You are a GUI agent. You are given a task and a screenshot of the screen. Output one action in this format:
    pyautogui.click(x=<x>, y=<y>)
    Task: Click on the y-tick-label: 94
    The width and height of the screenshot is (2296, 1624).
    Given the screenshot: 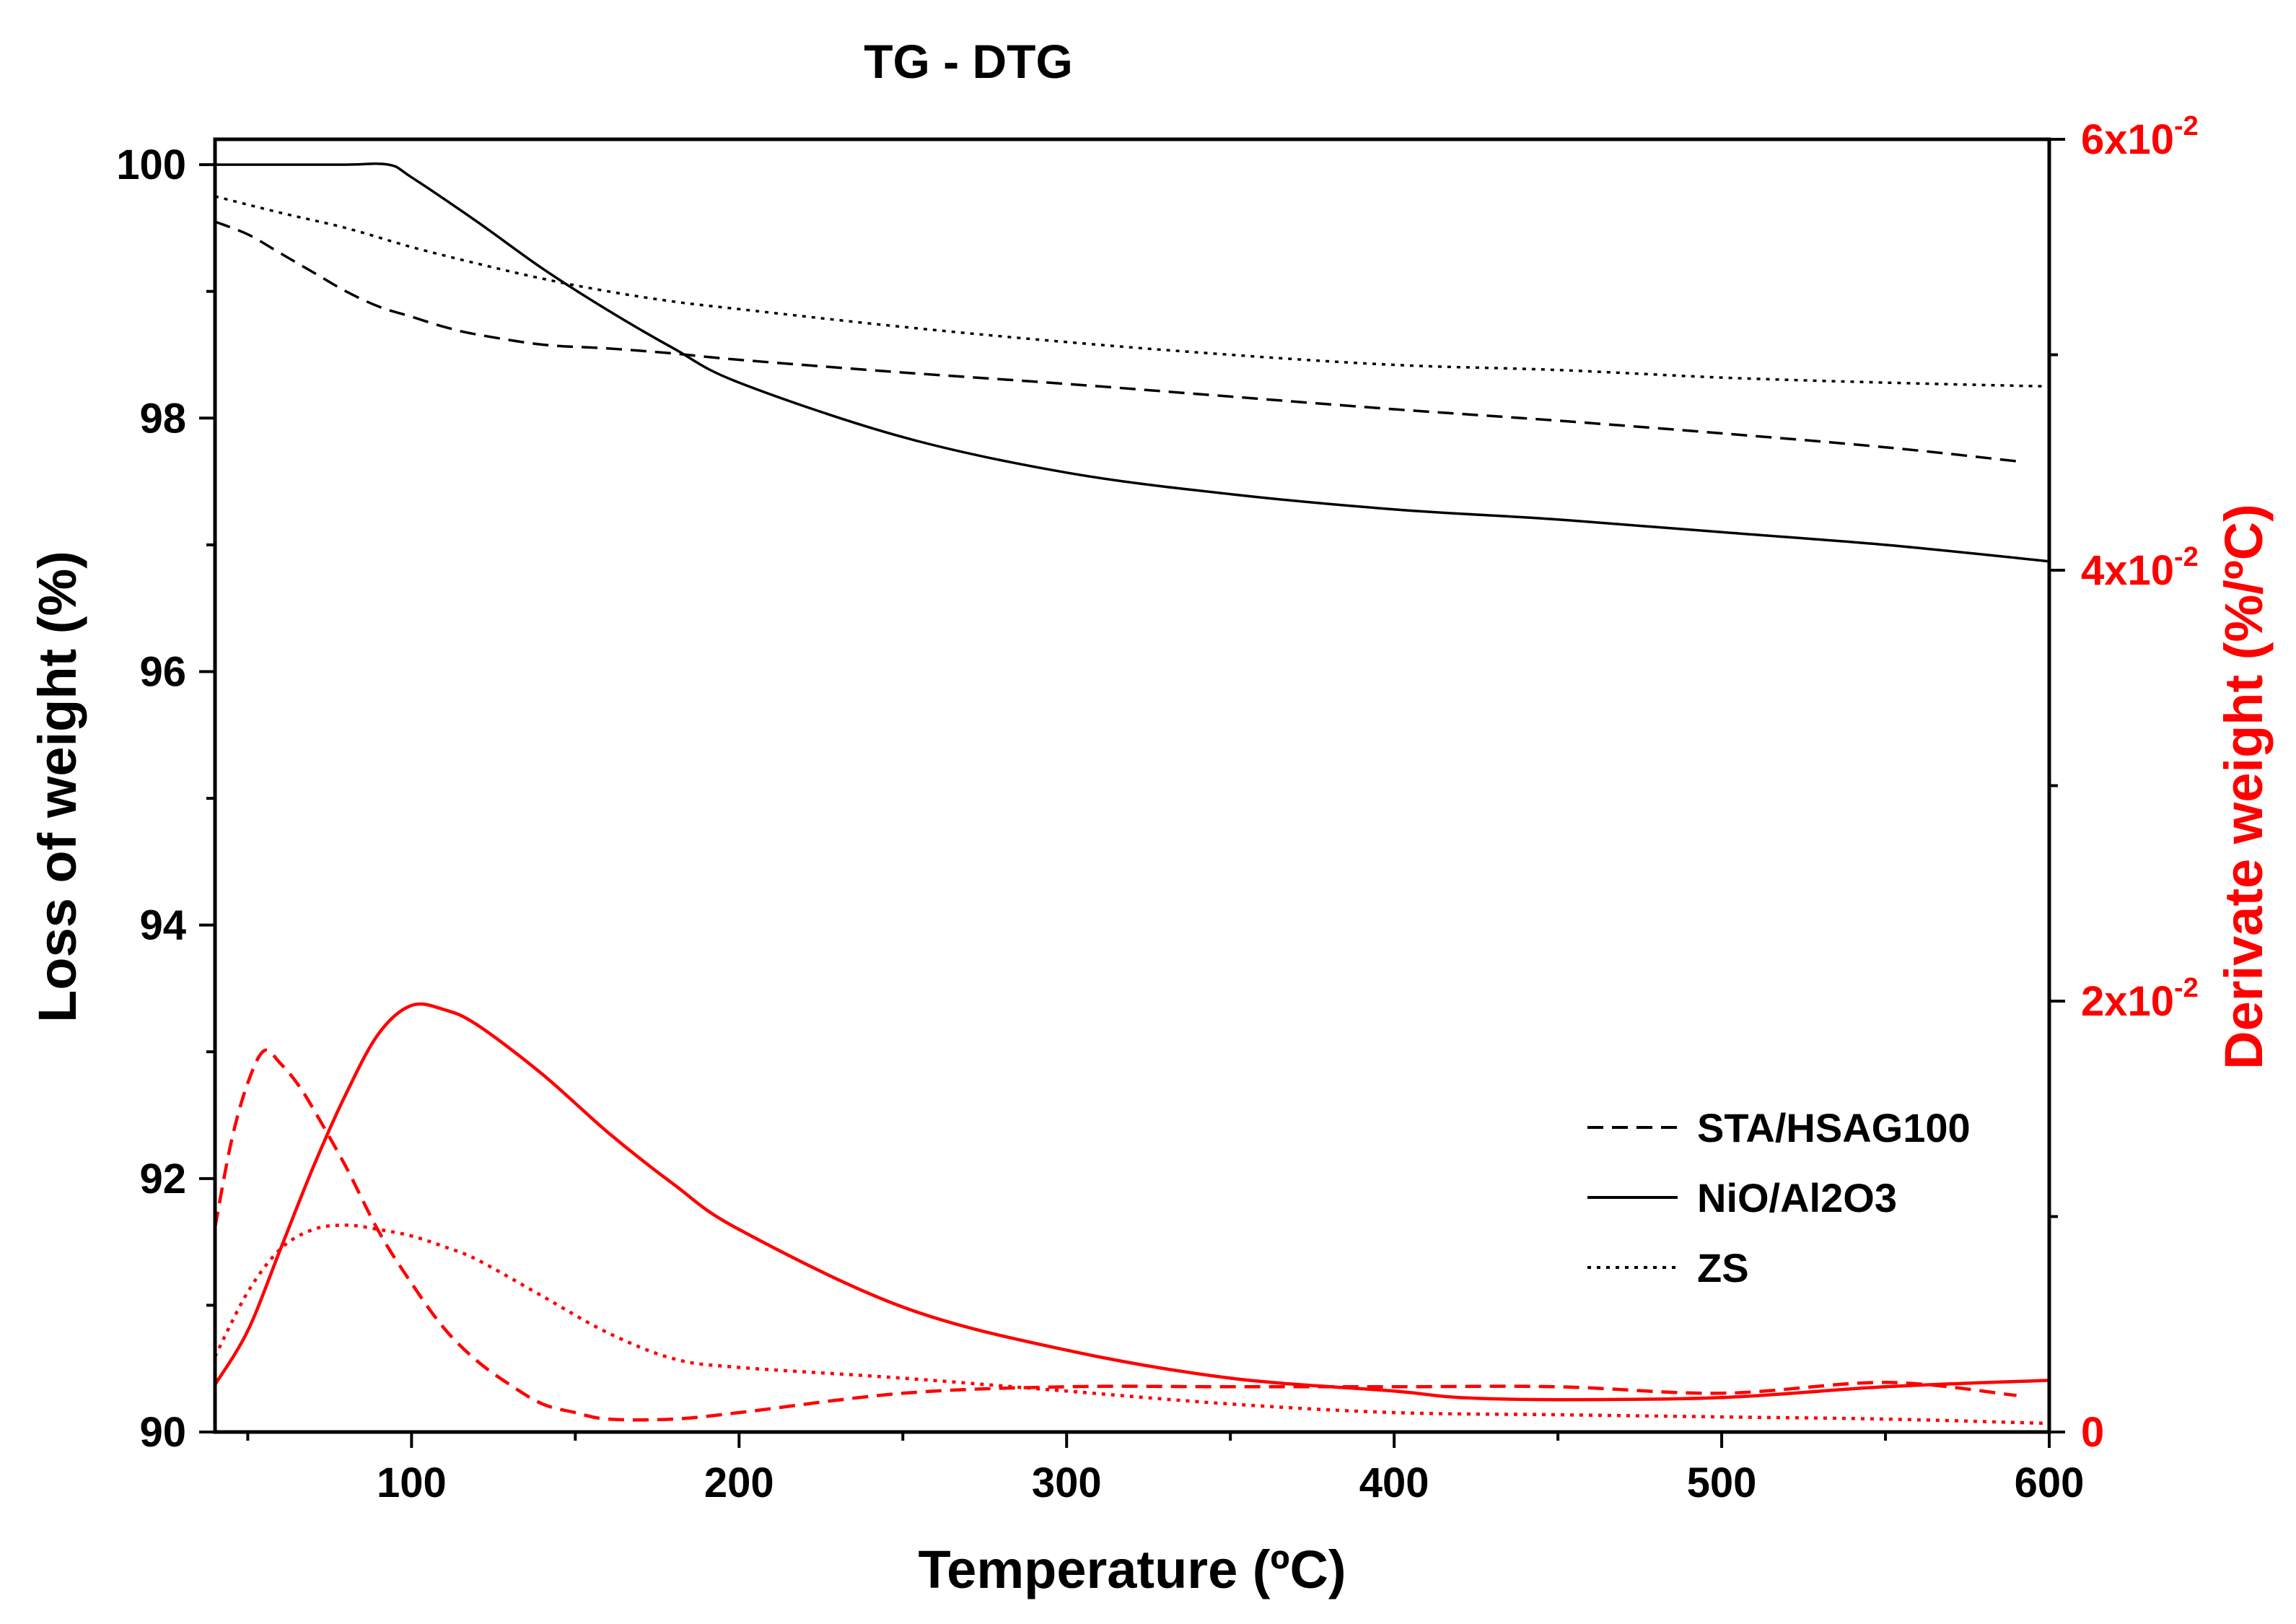 What is the action you would take?
    pyautogui.click(x=162, y=925)
    